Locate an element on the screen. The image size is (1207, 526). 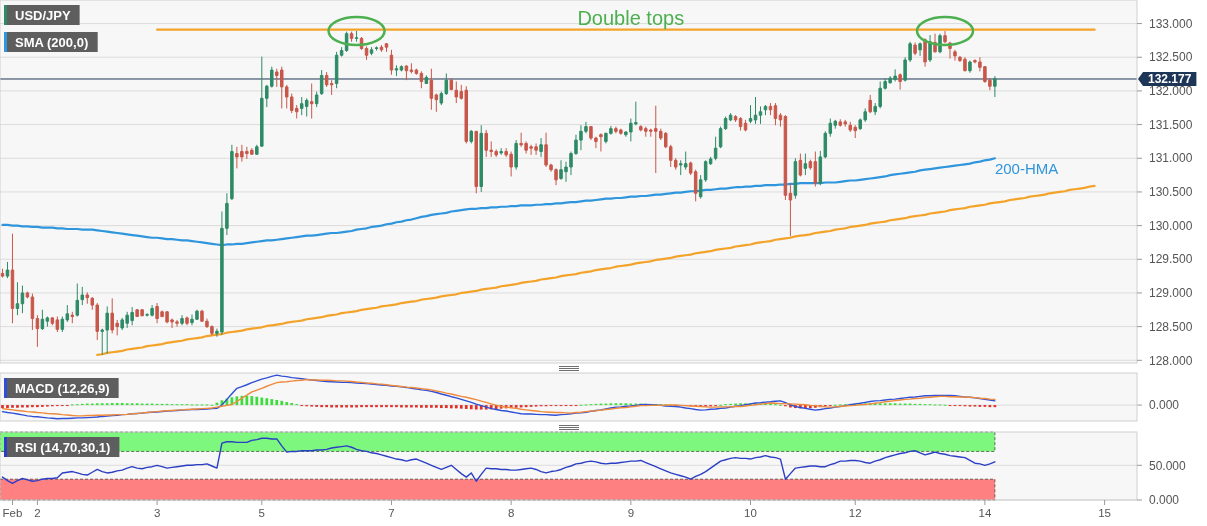
x-tick-label: 10 is located at coordinates (750, 513).